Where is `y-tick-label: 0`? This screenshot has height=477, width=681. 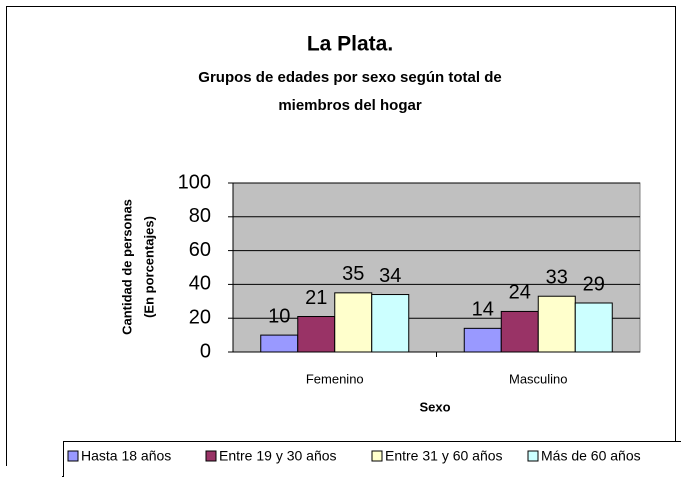
y-tick-label: 0 is located at coordinates (205, 351).